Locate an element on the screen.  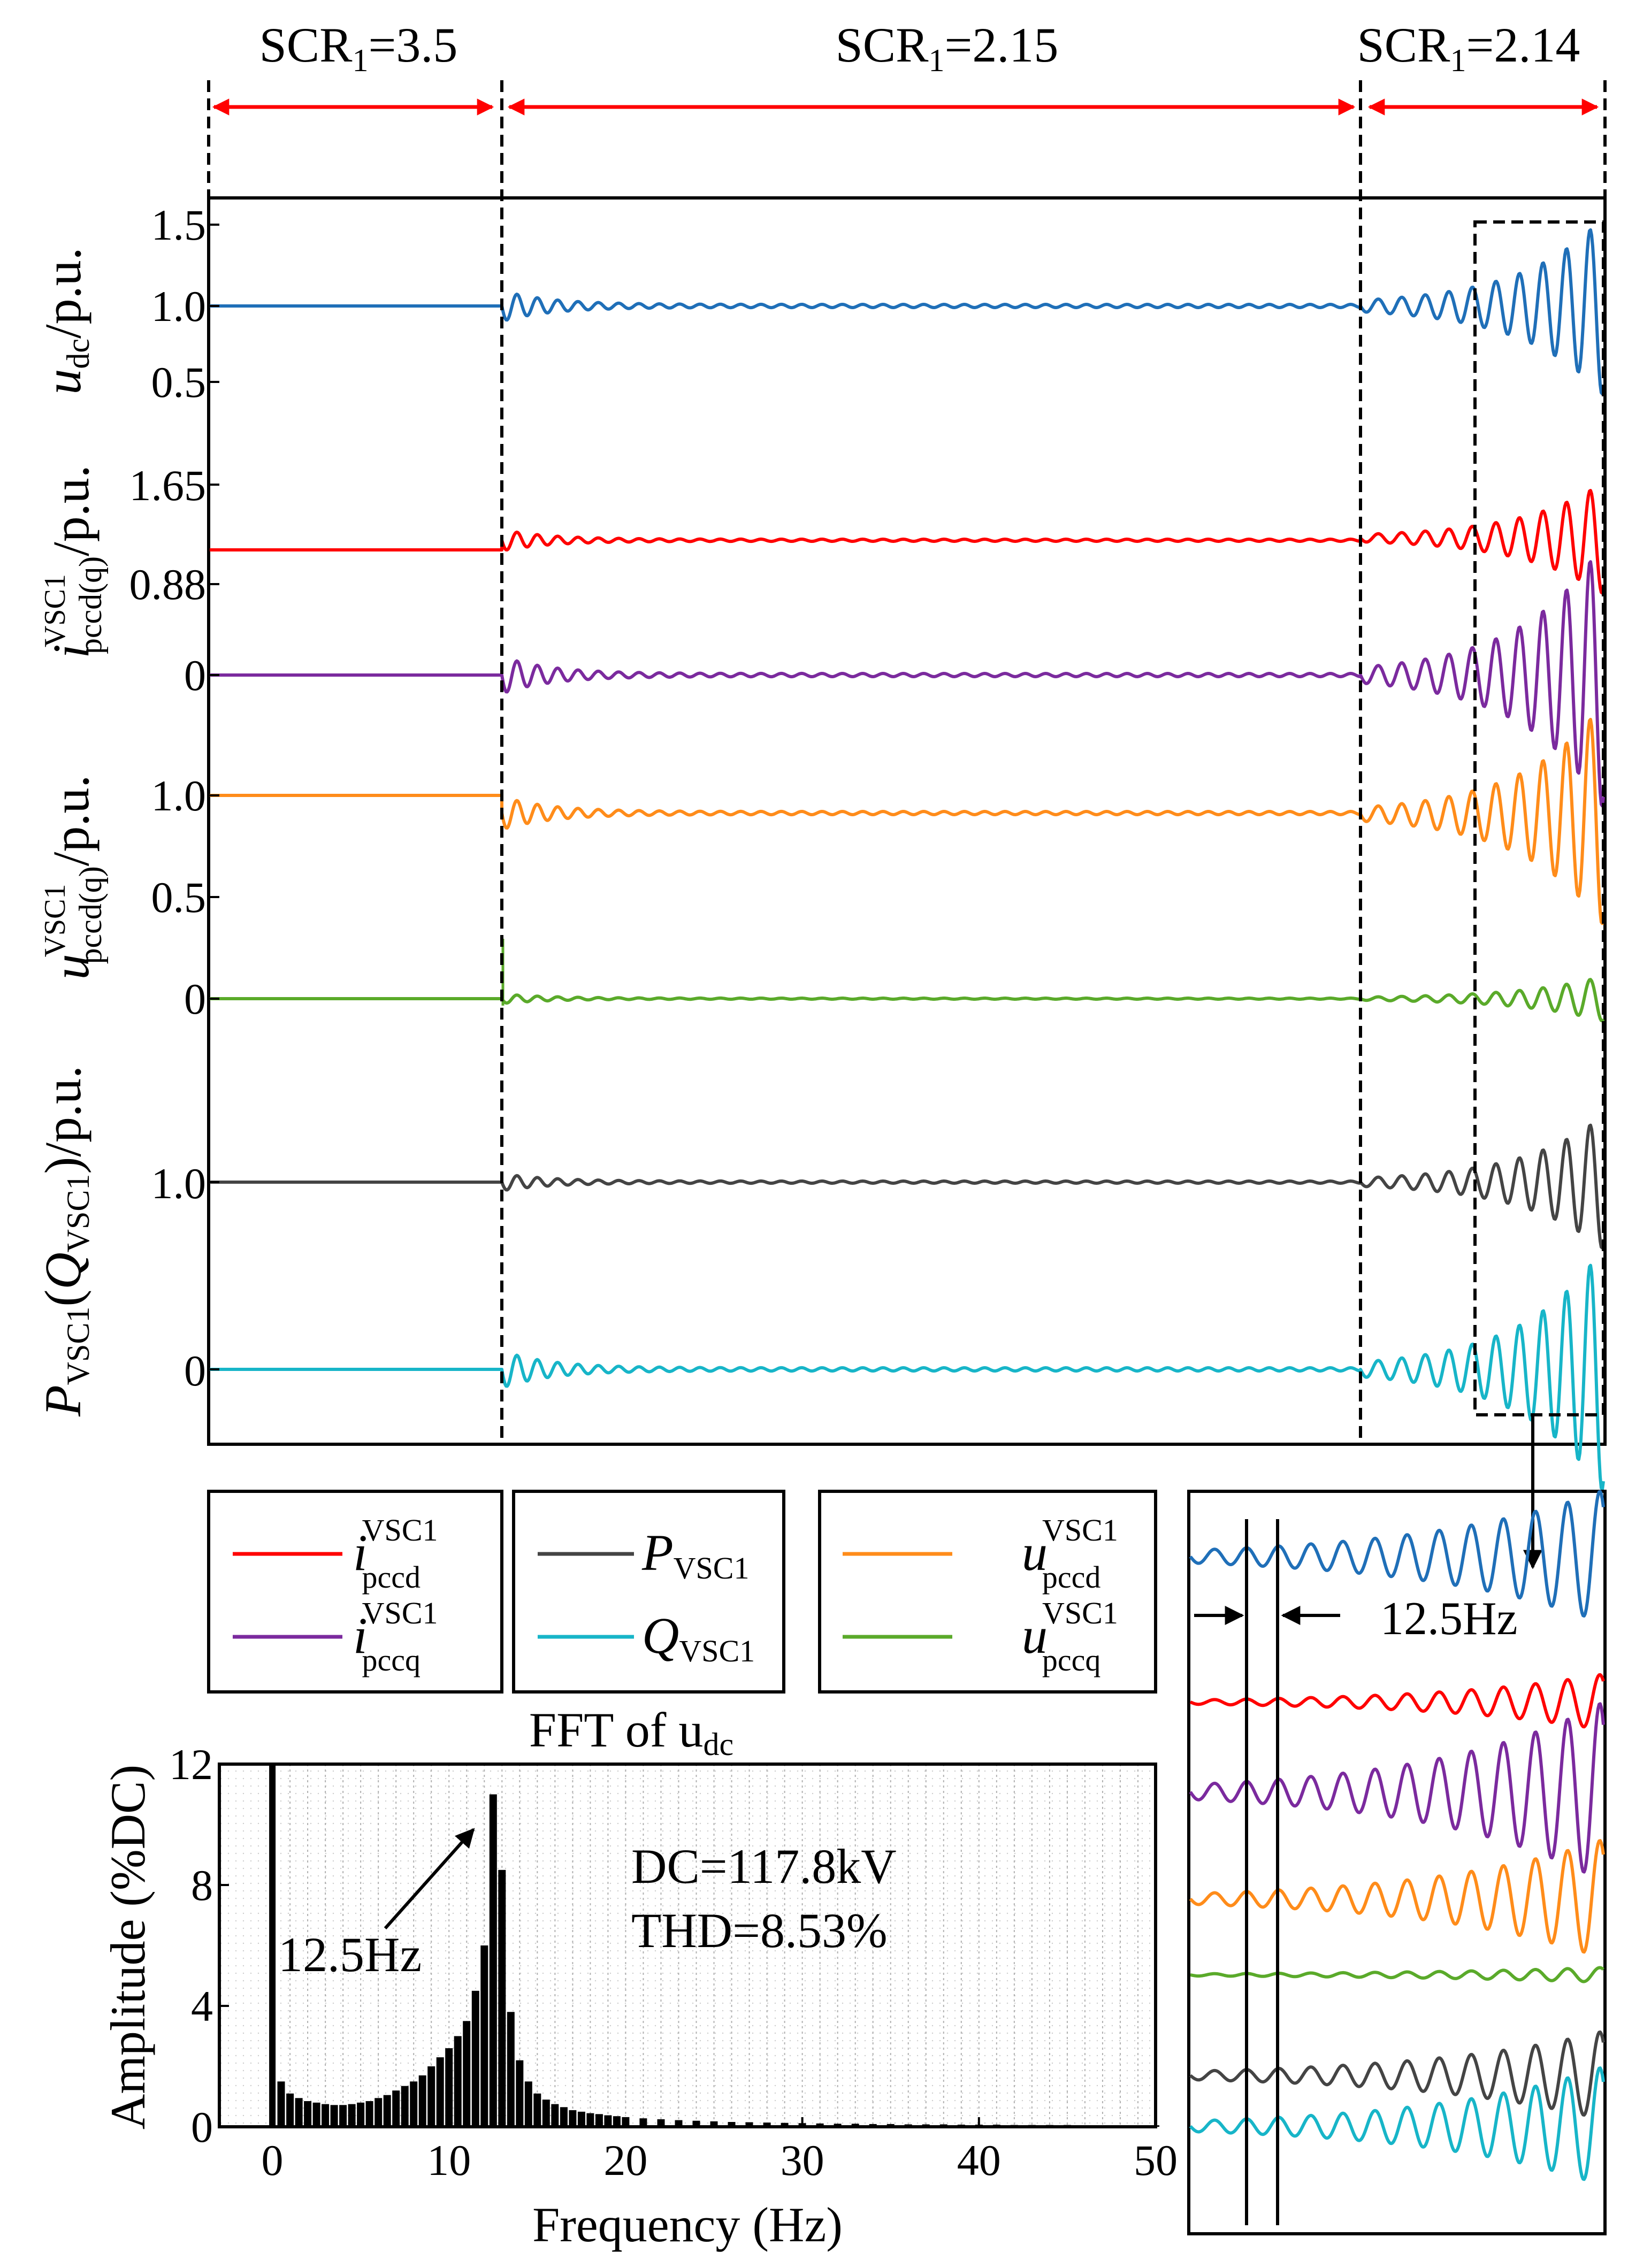
zoom-frame is located at coordinates (1397, 1862).